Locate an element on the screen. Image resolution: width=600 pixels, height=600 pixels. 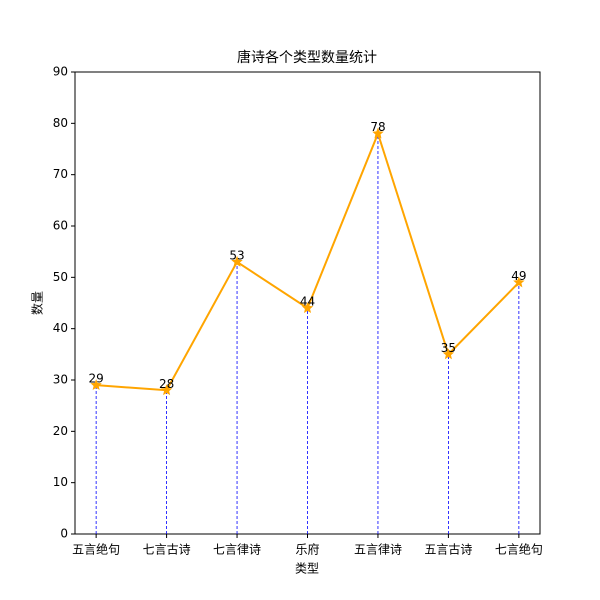
y-tick-label: 0 is located at coordinates (64, 534).